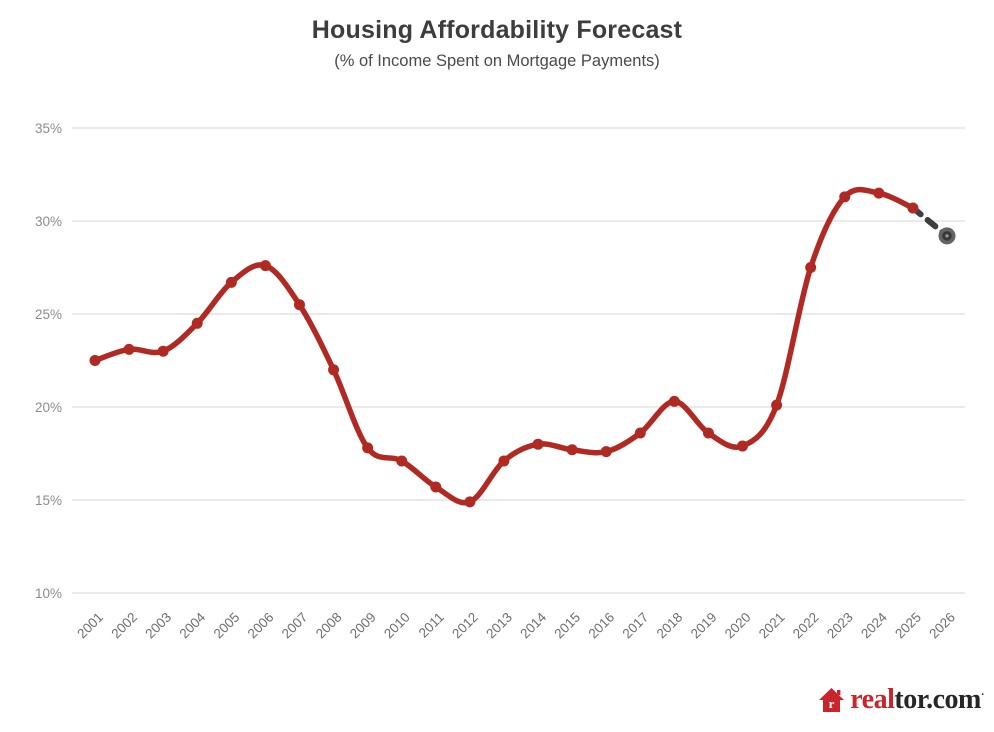  What do you see at coordinates (636, 626) in the screenshot?
I see `x-tick-label: 2017` at bounding box center [636, 626].